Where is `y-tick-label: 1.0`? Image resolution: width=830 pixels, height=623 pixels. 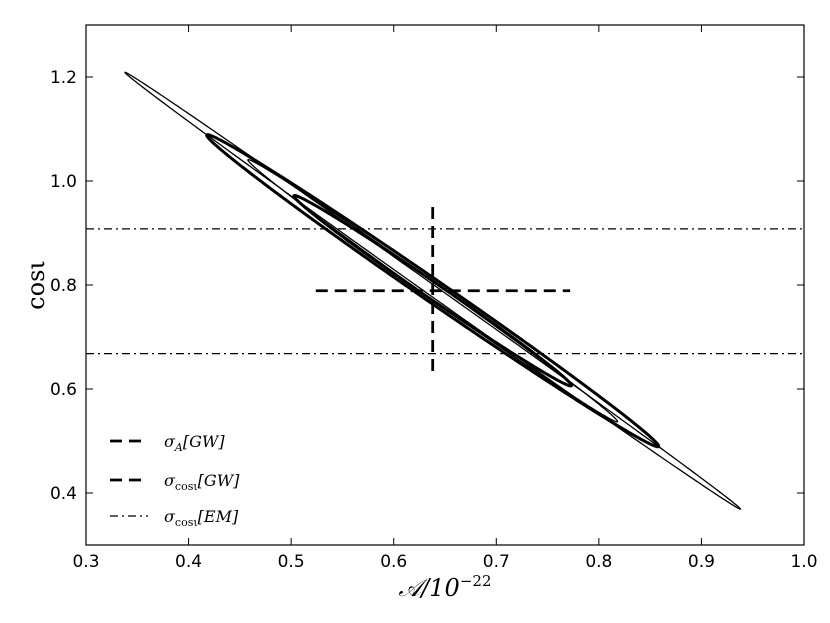 y-tick-label: 1.0 is located at coordinates (63, 182).